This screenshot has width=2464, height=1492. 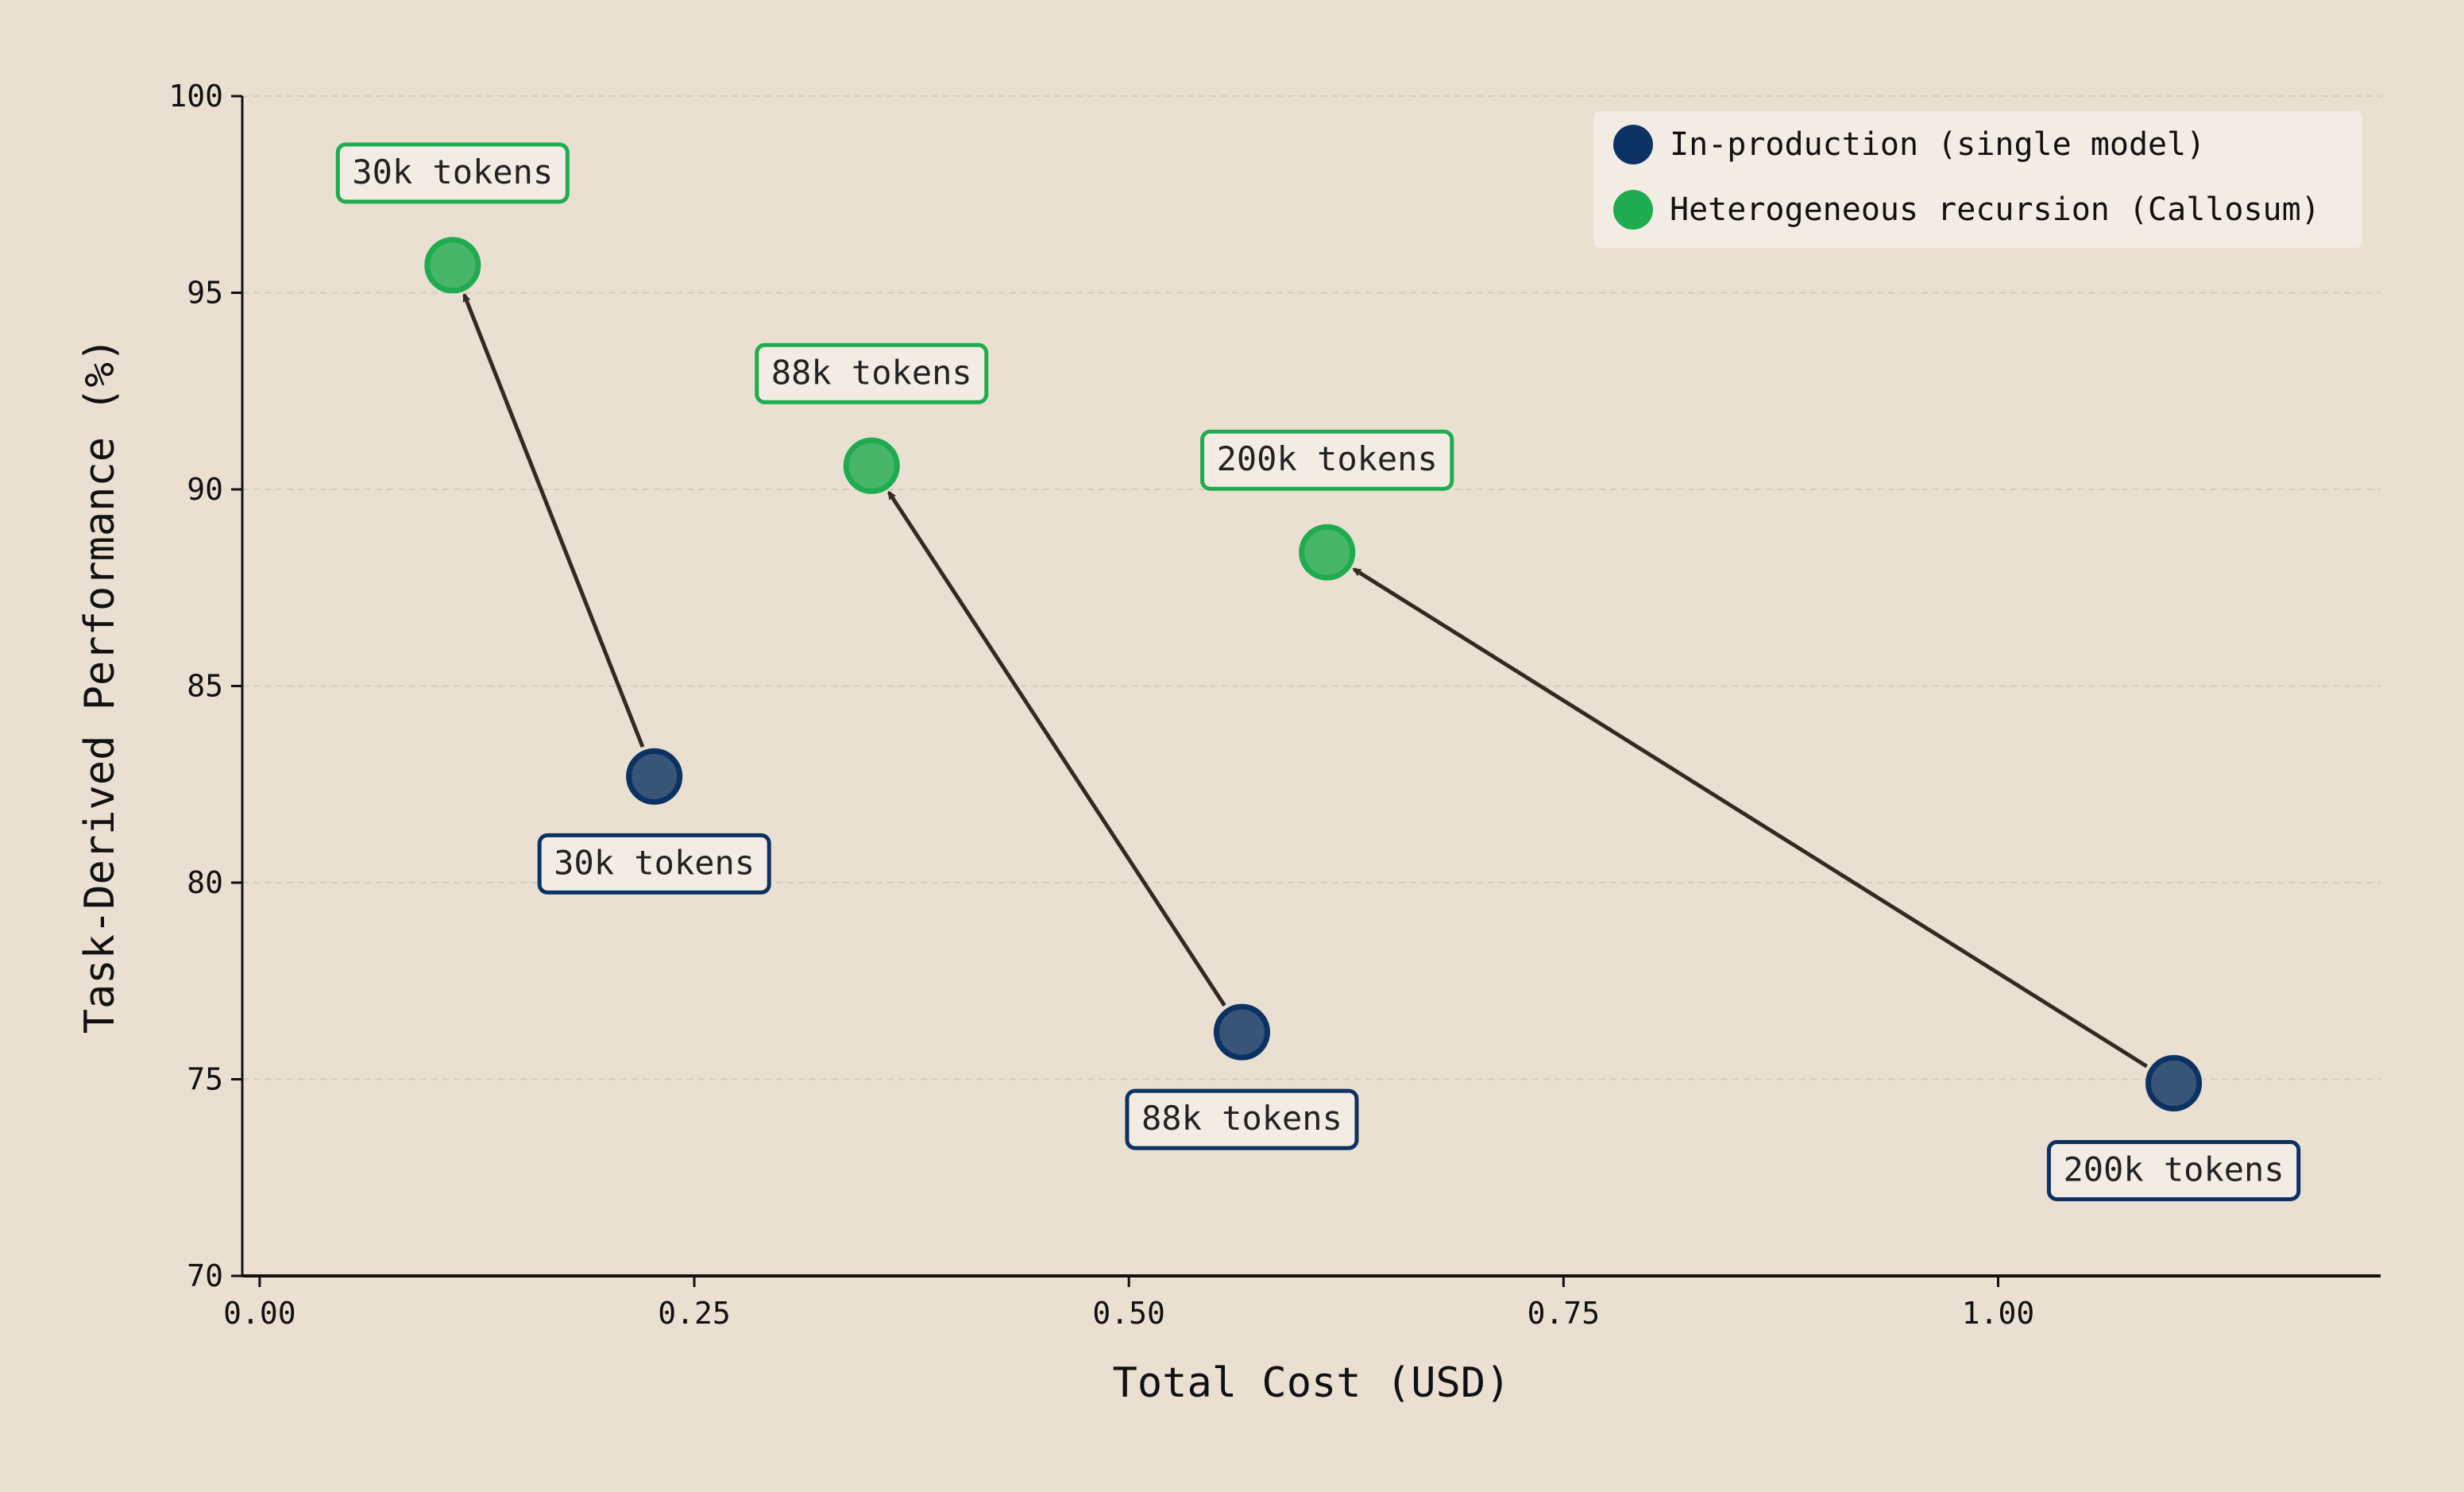 What do you see at coordinates (1995, 209) in the screenshot?
I see `legend-label: Heterogeneous recursion (Callosum)` at bounding box center [1995, 209].